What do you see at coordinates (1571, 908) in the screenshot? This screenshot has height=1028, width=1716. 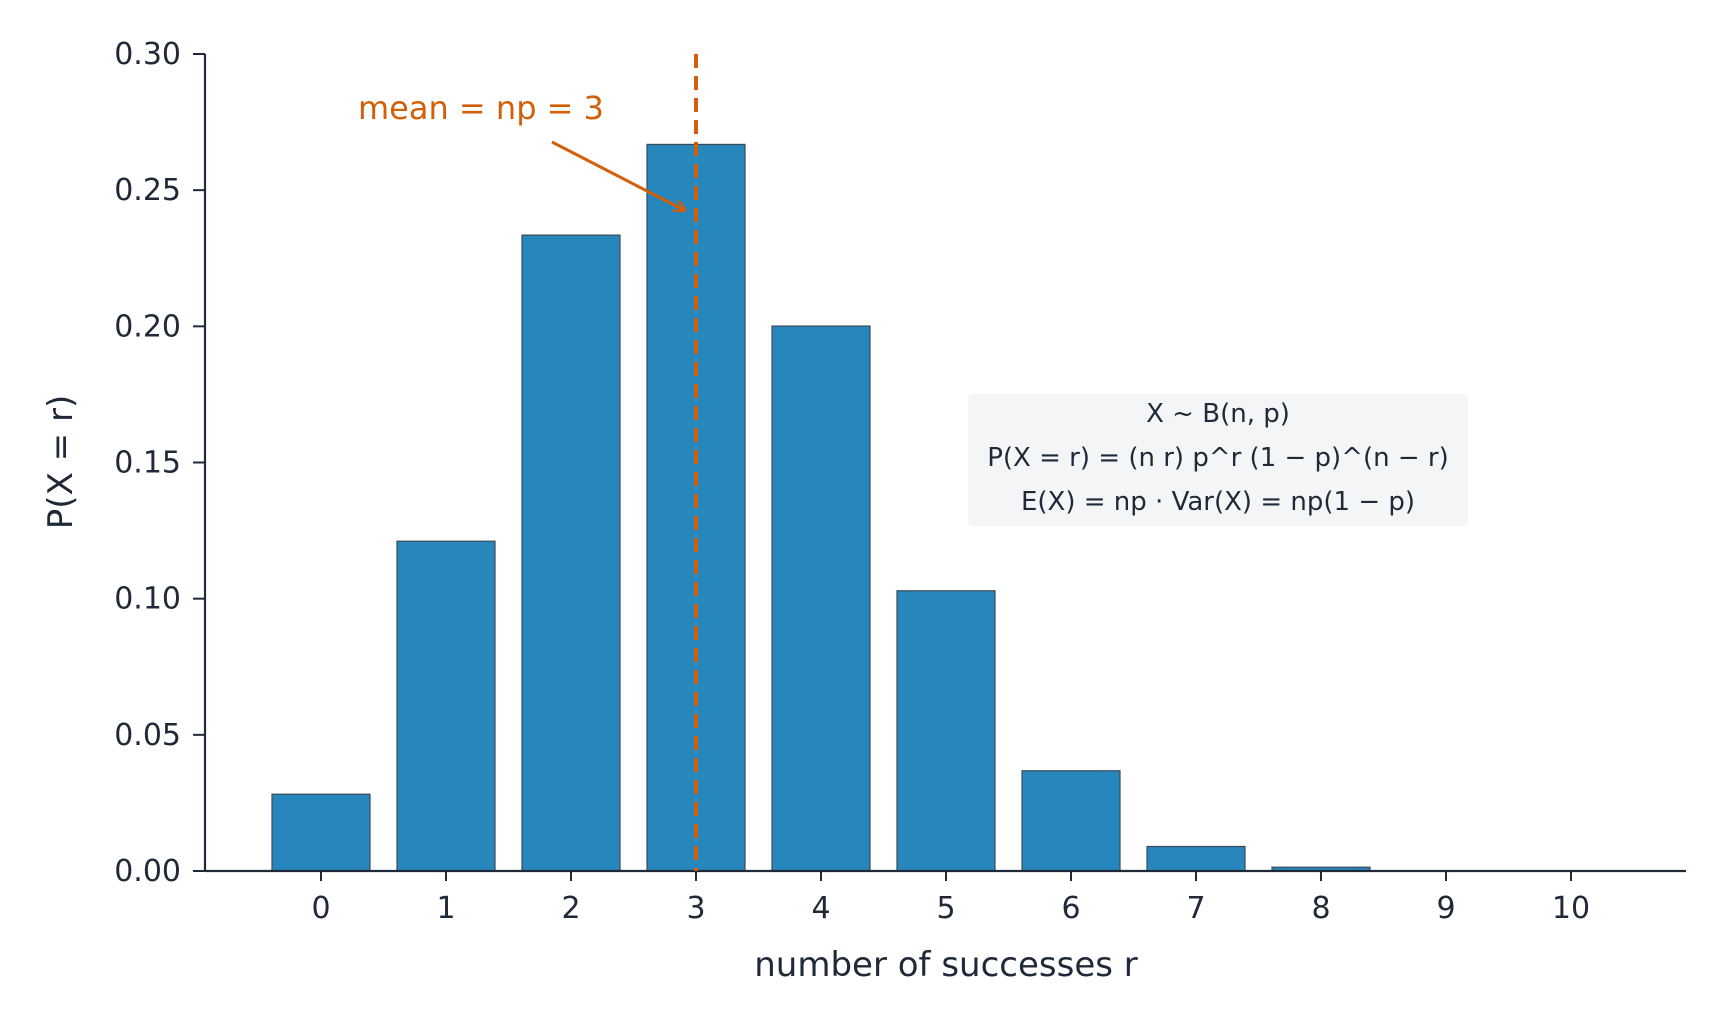 I see `x-tick-label: 10` at bounding box center [1571, 908].